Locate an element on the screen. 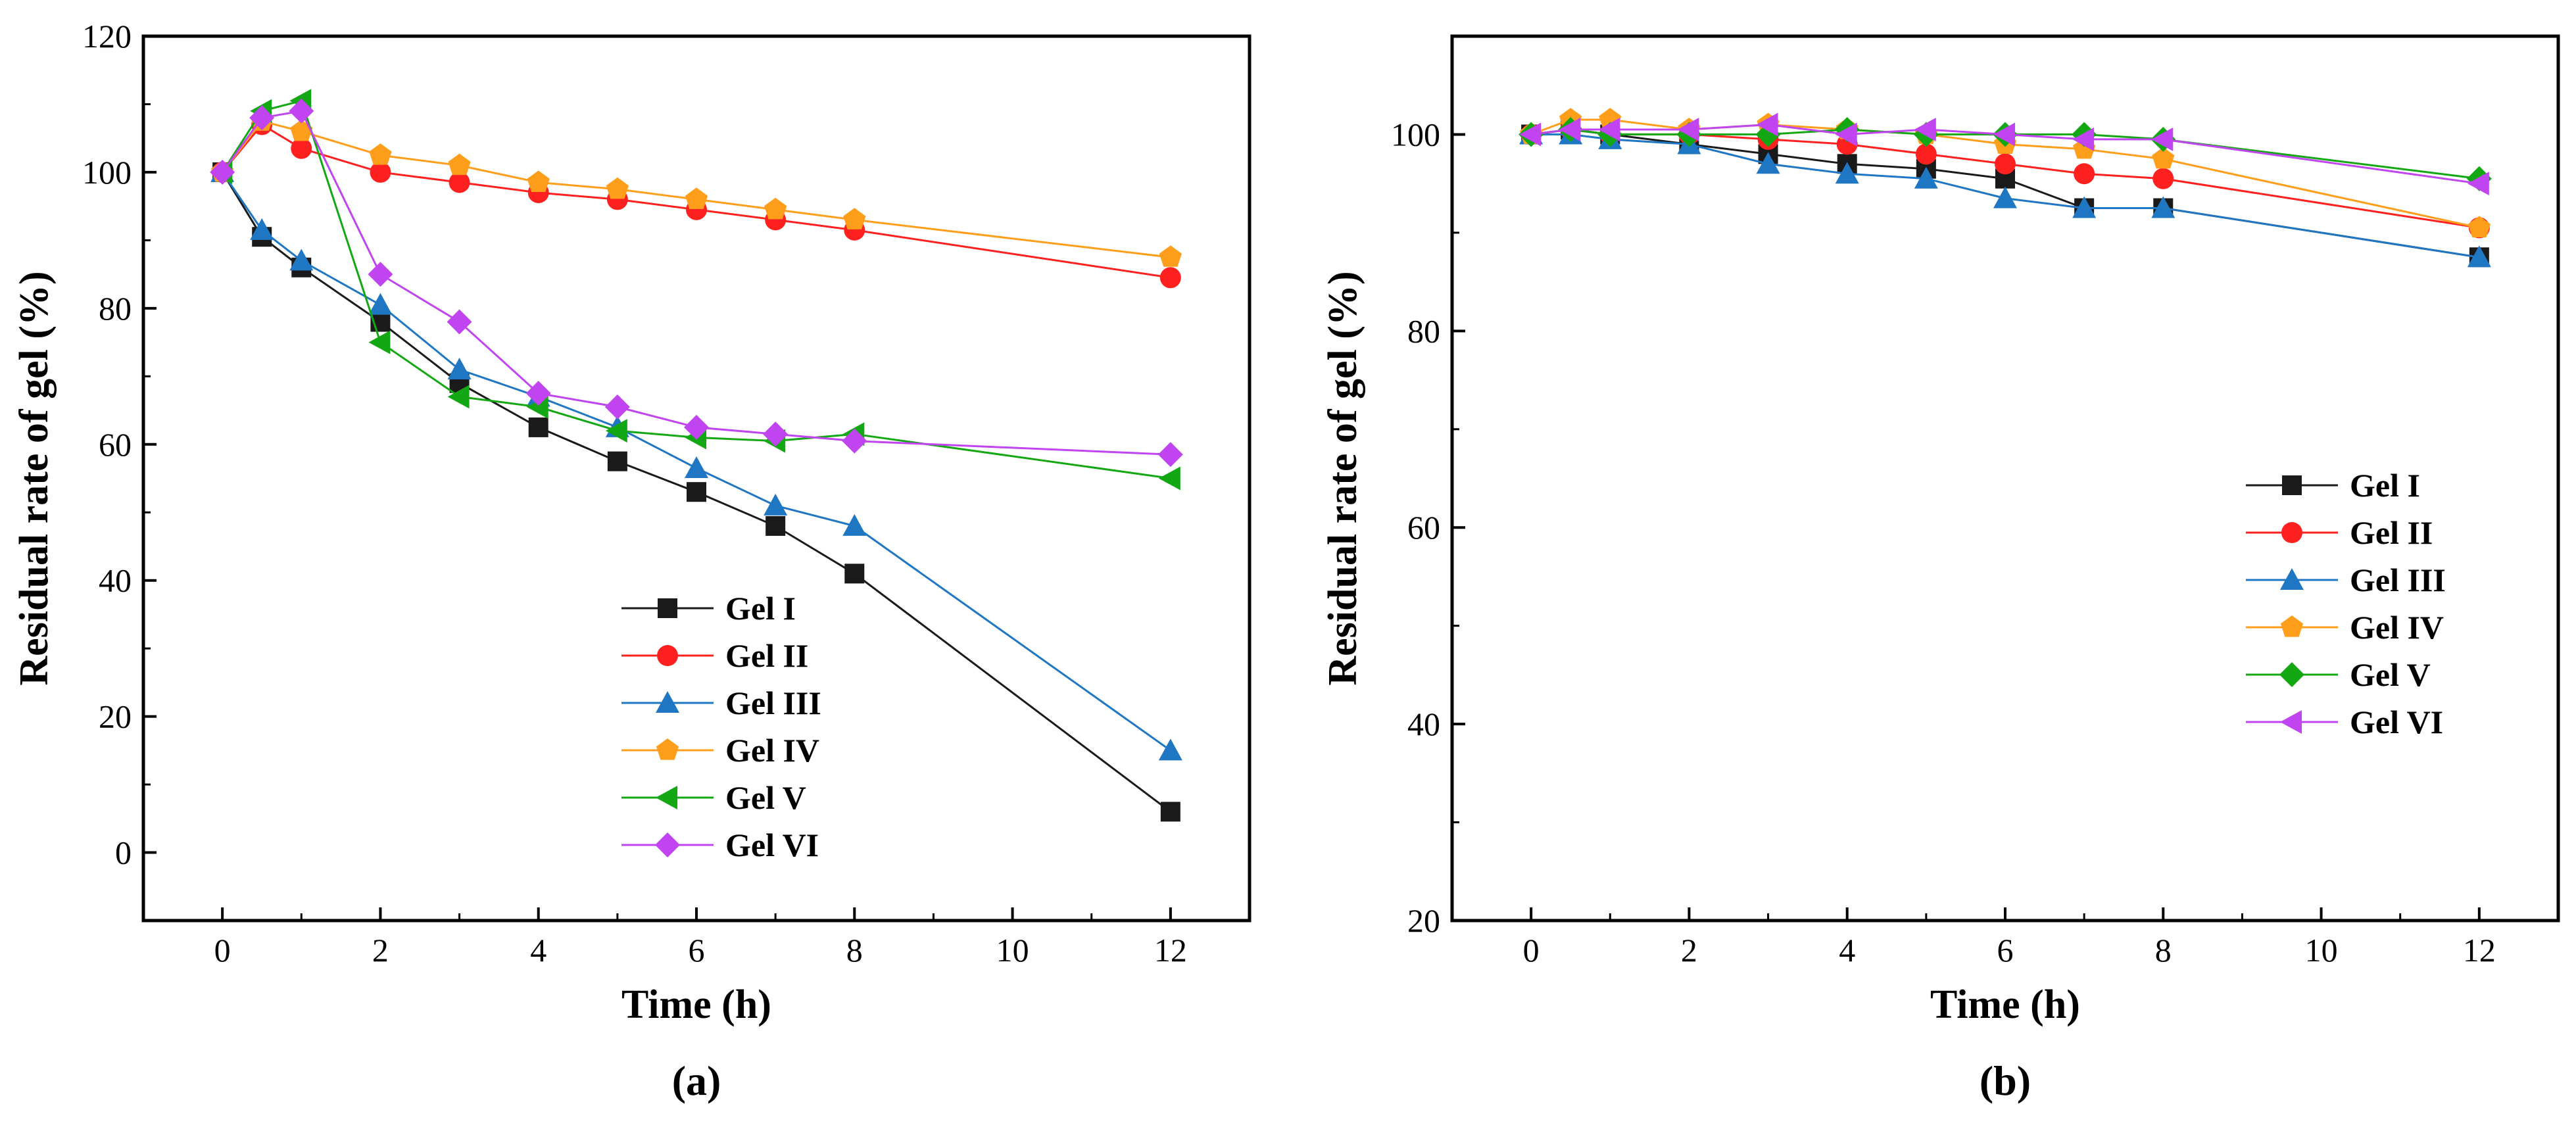 The height and width of the screenshot is (1129, 2576). series-gel-iv is located at coordinates (696, 188).